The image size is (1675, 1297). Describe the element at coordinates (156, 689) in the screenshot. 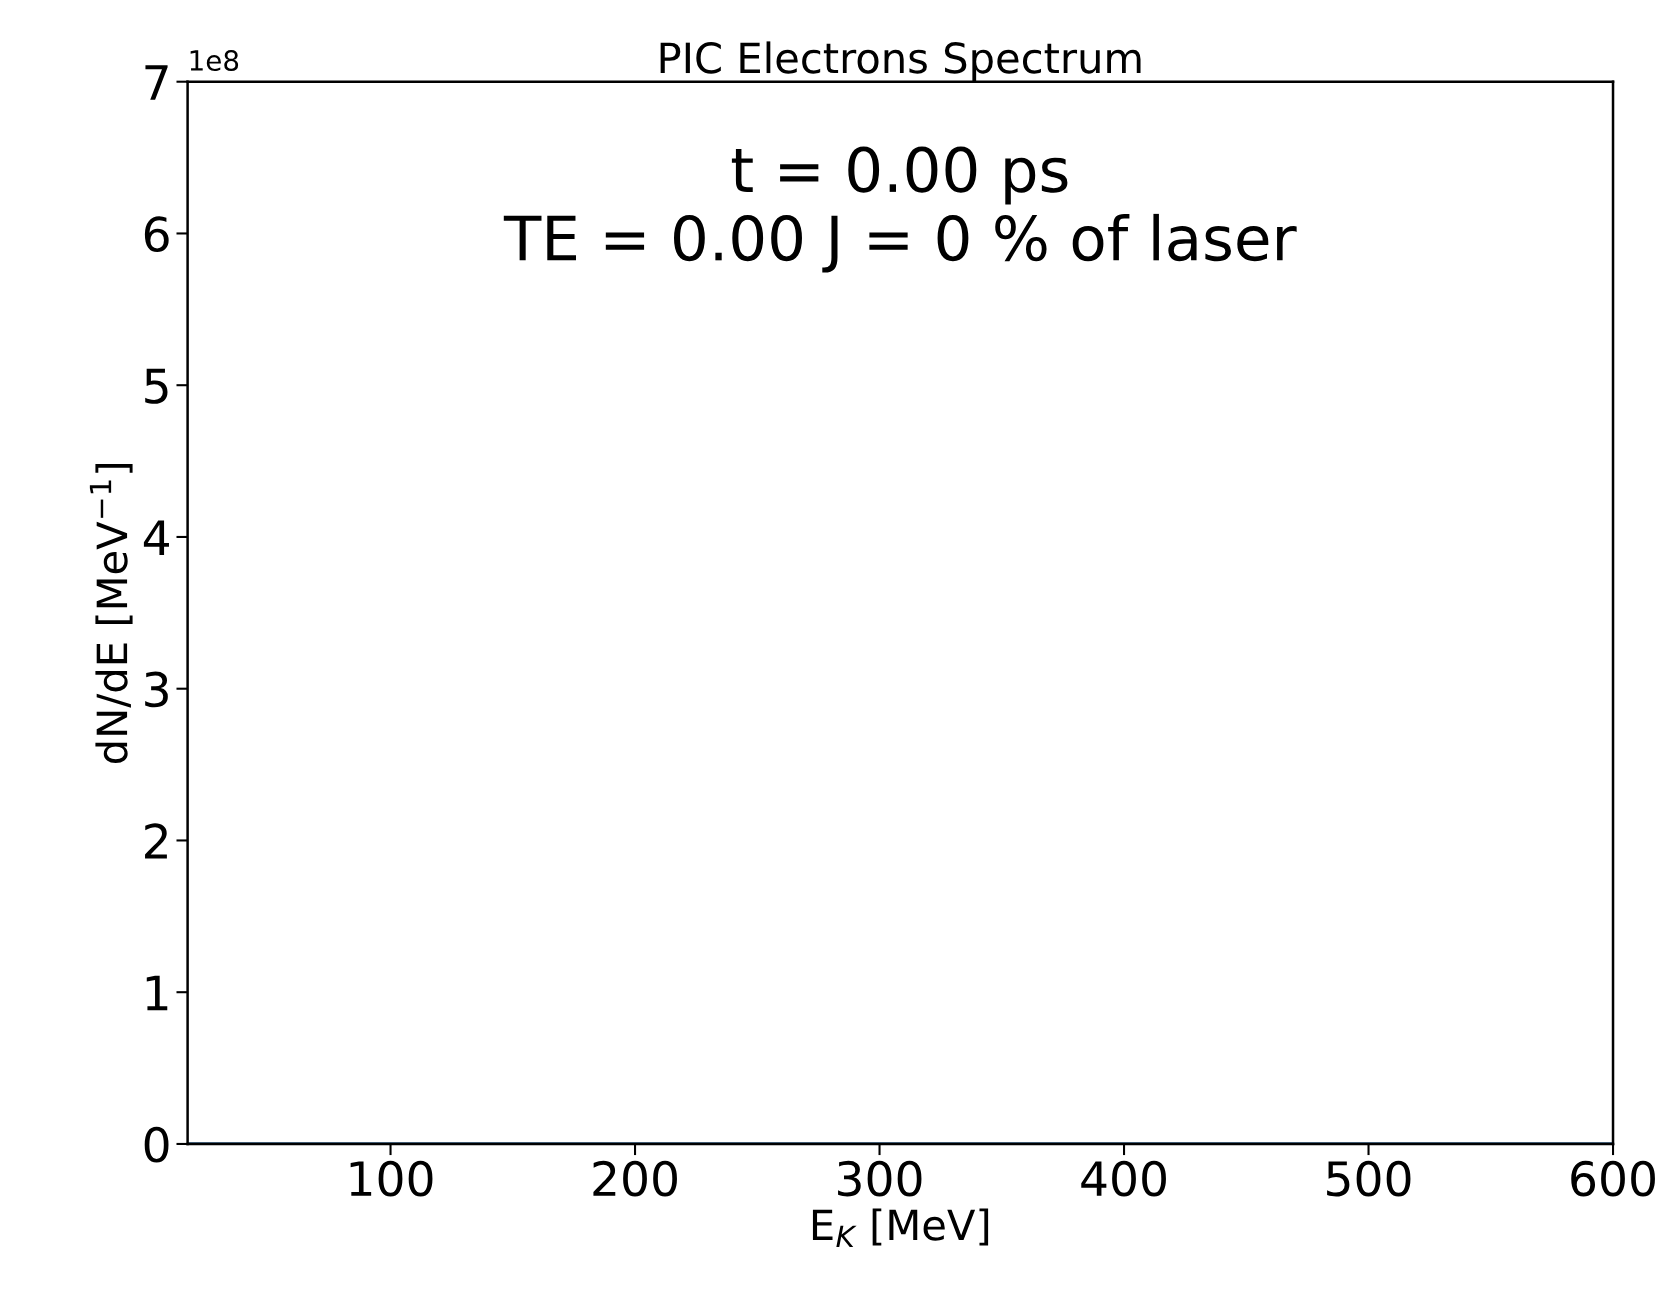

I see `y-tick-label: 3` at that location.